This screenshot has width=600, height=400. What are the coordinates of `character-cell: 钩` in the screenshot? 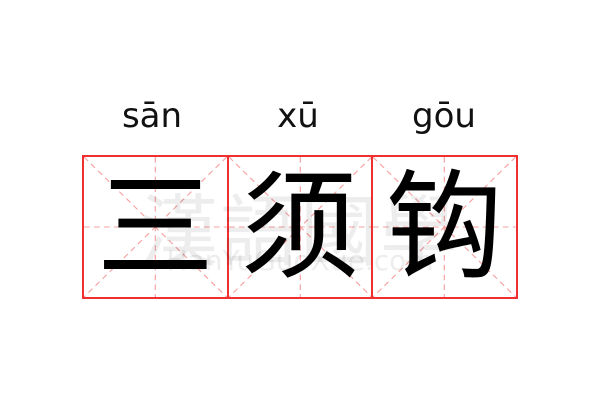 It's located at (444, 227).